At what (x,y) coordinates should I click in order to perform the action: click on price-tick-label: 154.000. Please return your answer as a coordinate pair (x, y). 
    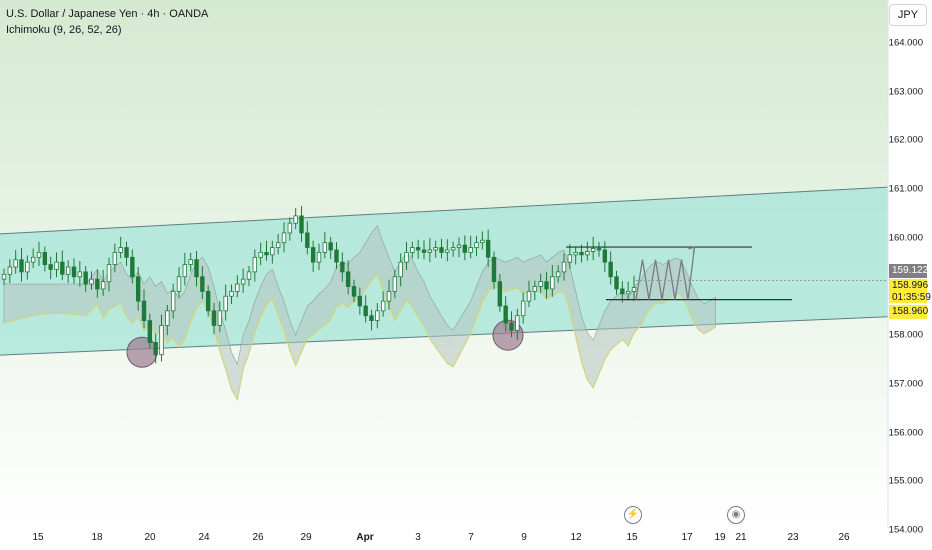
    Looking at the image, I should click on (905, 530).